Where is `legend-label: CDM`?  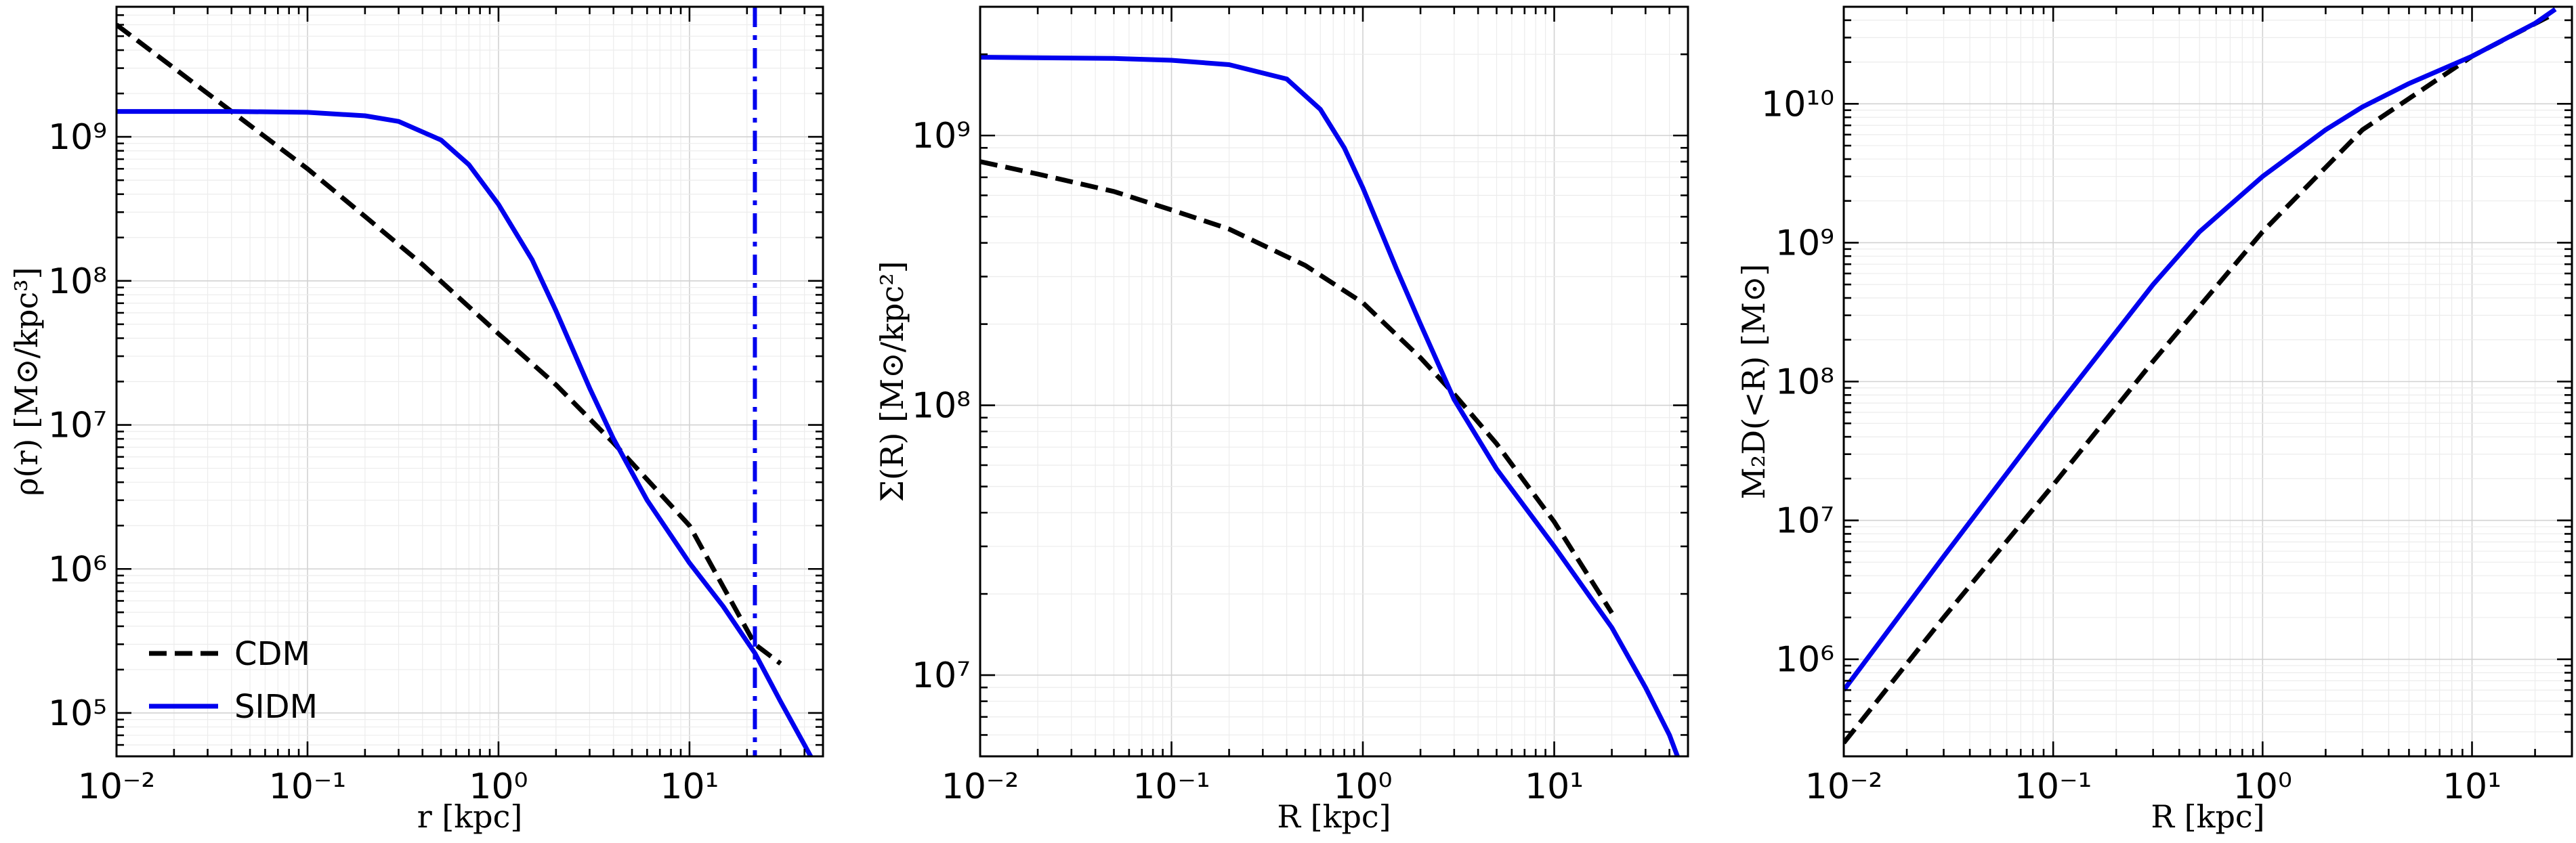
legend-label: CDM is located at coordinates (272, 654).